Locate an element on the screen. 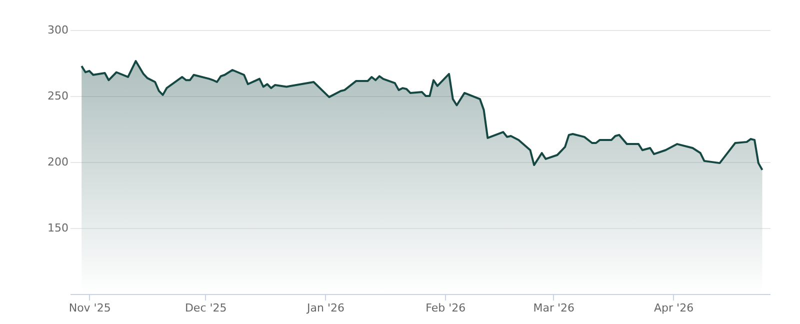  x-tick-label: Apr '26 is located at coordinates (674, 308).